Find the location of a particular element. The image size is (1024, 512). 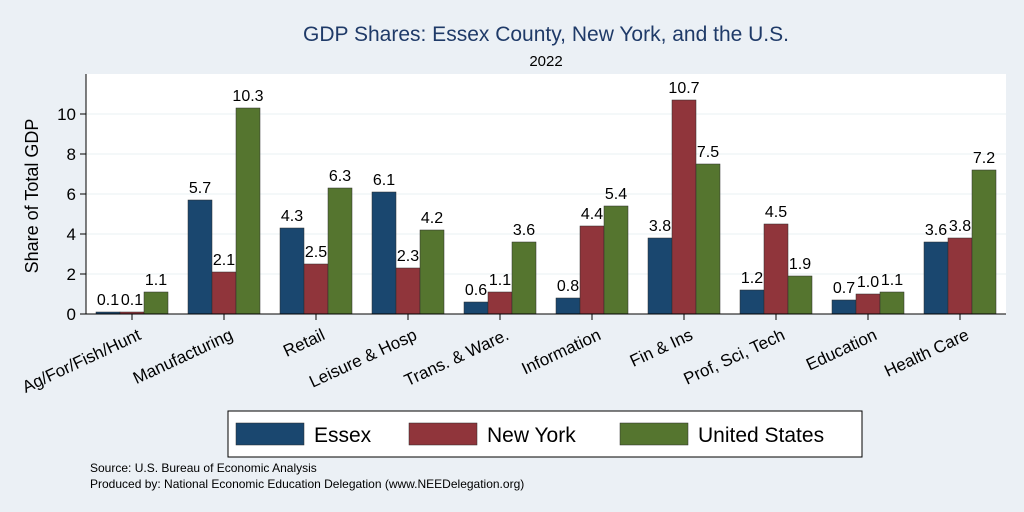

data-label-new-york-fin-ins: 10.7 is located at coordinates (683, 88).